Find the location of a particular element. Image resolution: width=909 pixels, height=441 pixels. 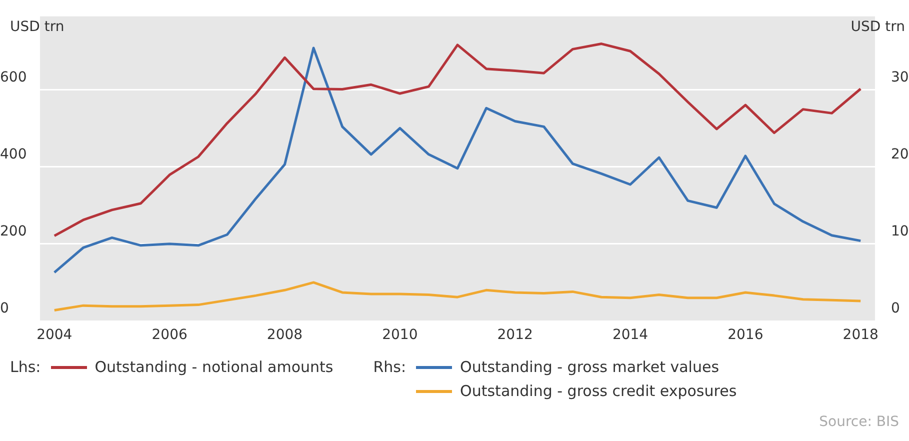

y2-tick-label: 30 is located at coordinates (900, 77).